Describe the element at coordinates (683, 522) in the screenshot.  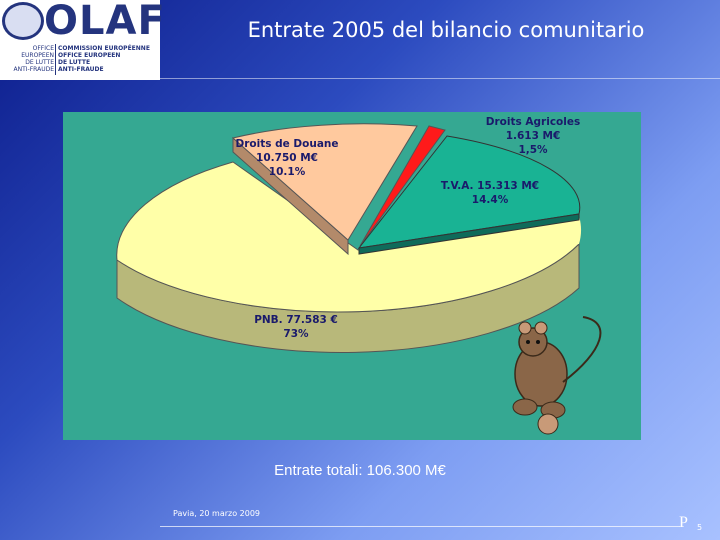
I see `page-letter: P` at that location.